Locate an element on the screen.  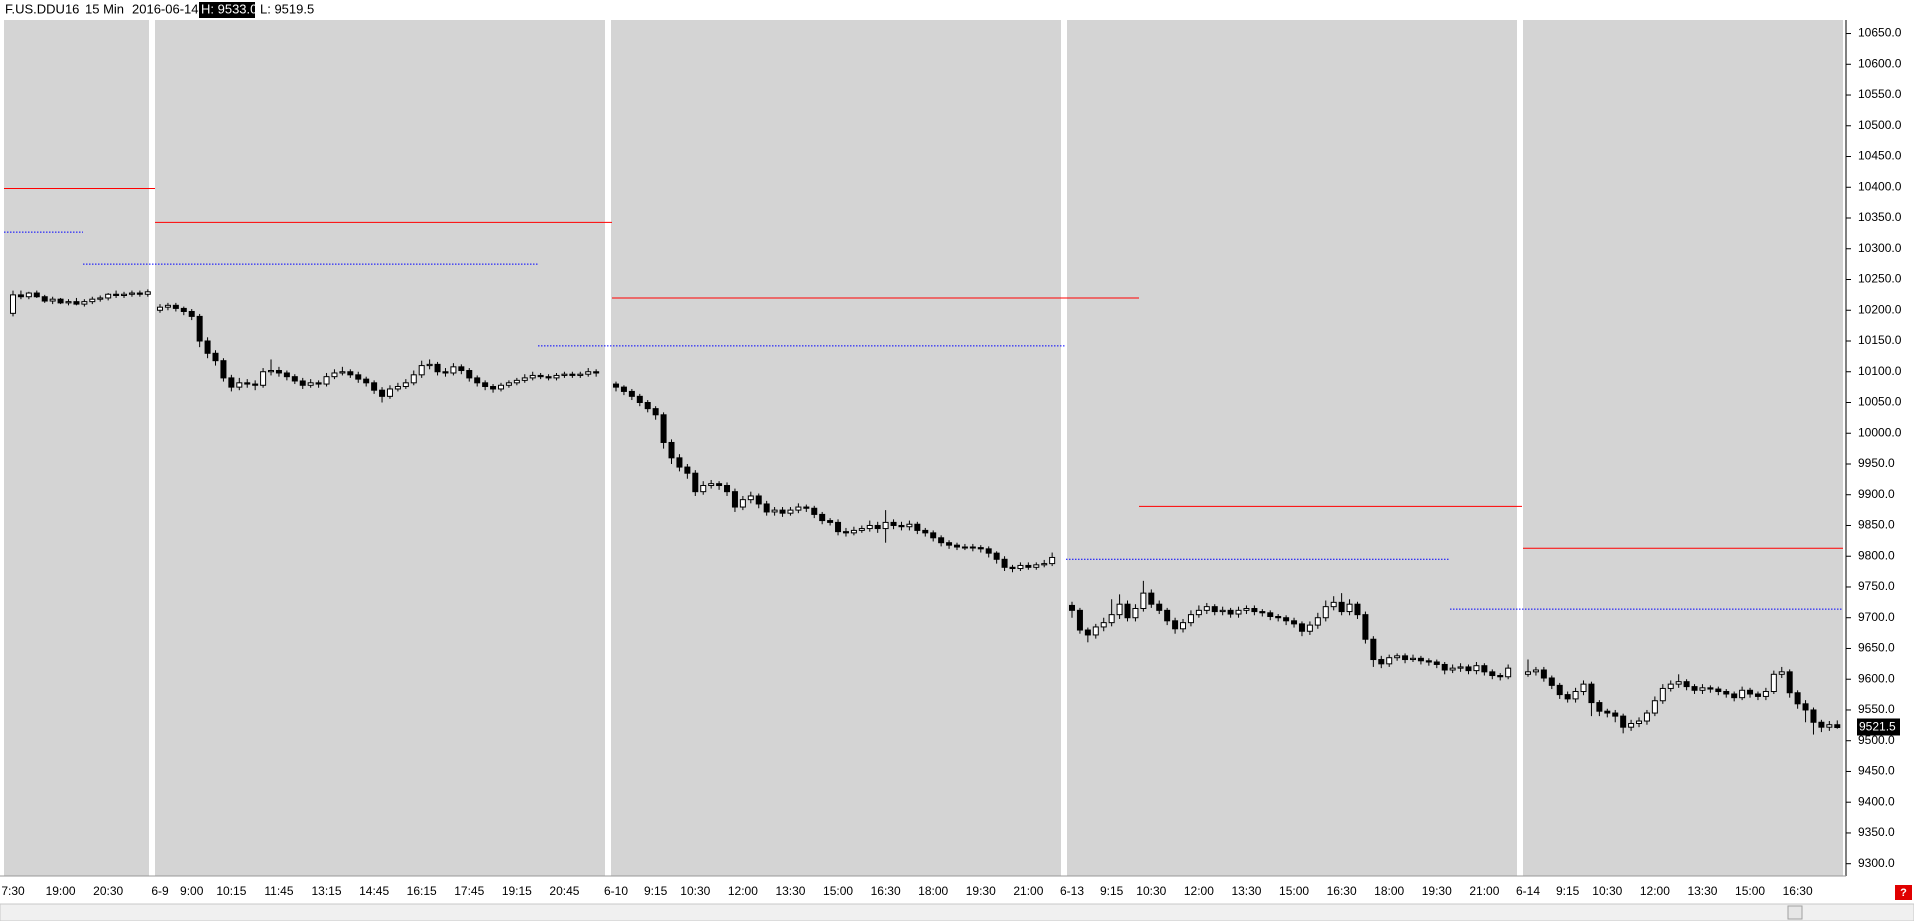
last-price-label: 9521.5 is located at coordinates (1877, 727).